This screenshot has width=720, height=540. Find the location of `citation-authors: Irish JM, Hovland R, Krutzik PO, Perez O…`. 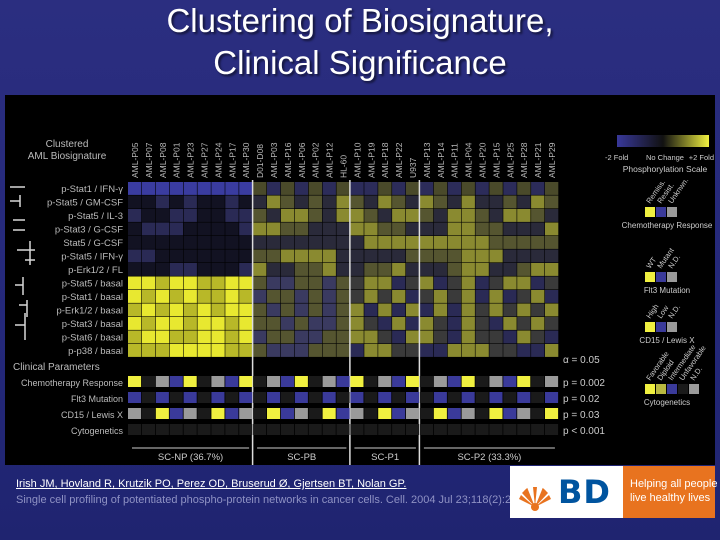

citation-authors: Irish JM, Hovland R, Krutzik PO, Perez O… is located at coordinates (211, 484).